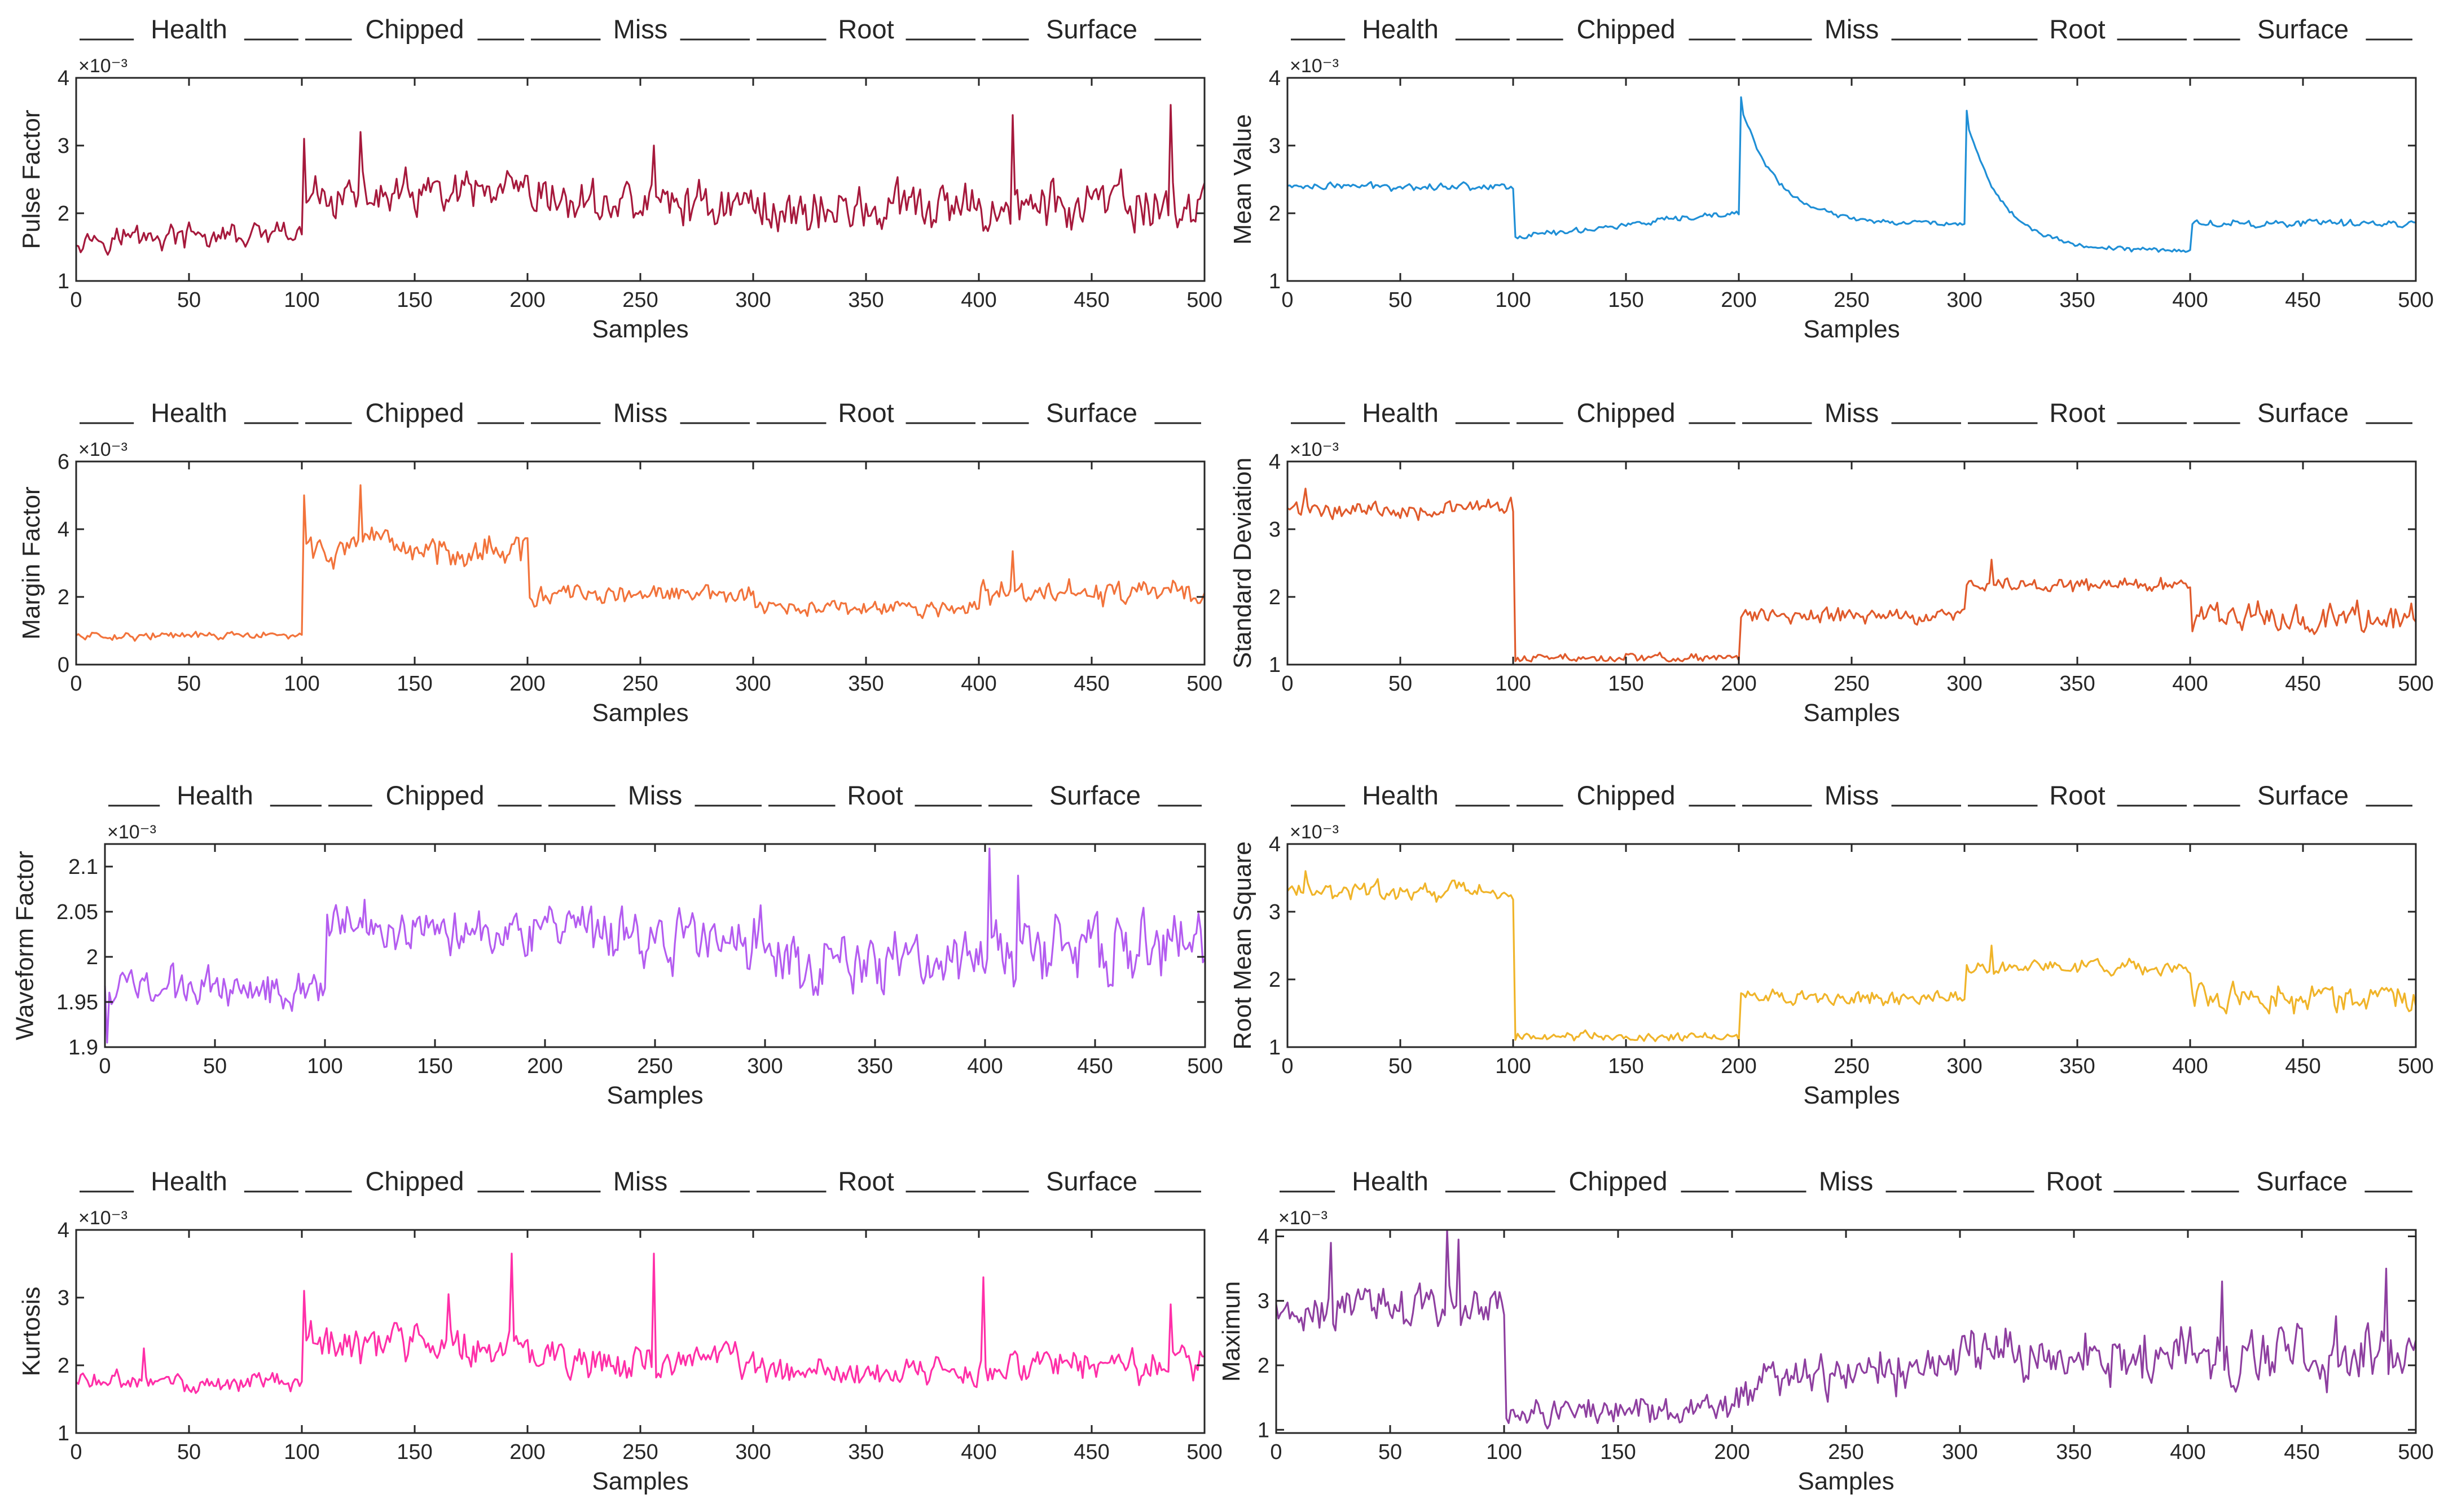  I want to click on y-axis-label: Kurtosis, so click(31, 1332).